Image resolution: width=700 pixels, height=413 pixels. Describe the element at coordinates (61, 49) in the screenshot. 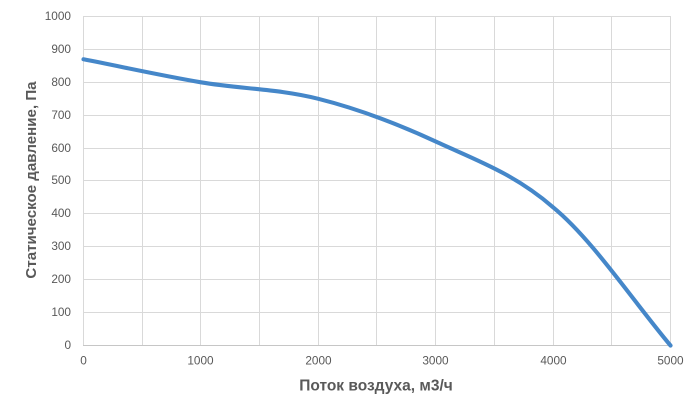

I see `svg-text: 900` at that location.